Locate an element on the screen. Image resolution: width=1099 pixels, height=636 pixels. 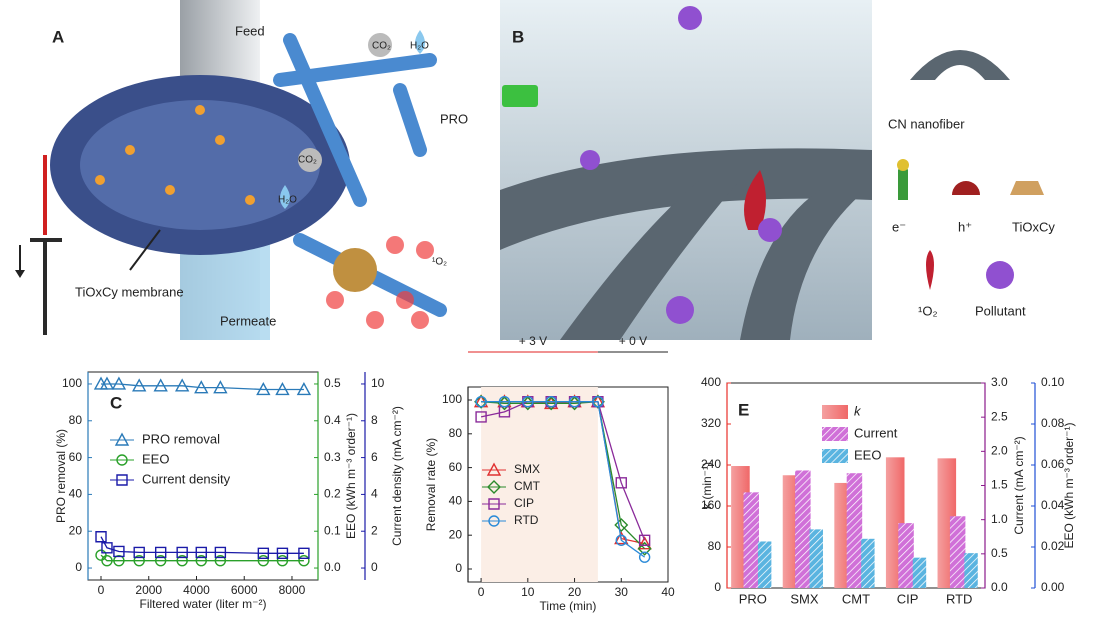
x-tick-label: 0 is located at coordinates (481, 592).